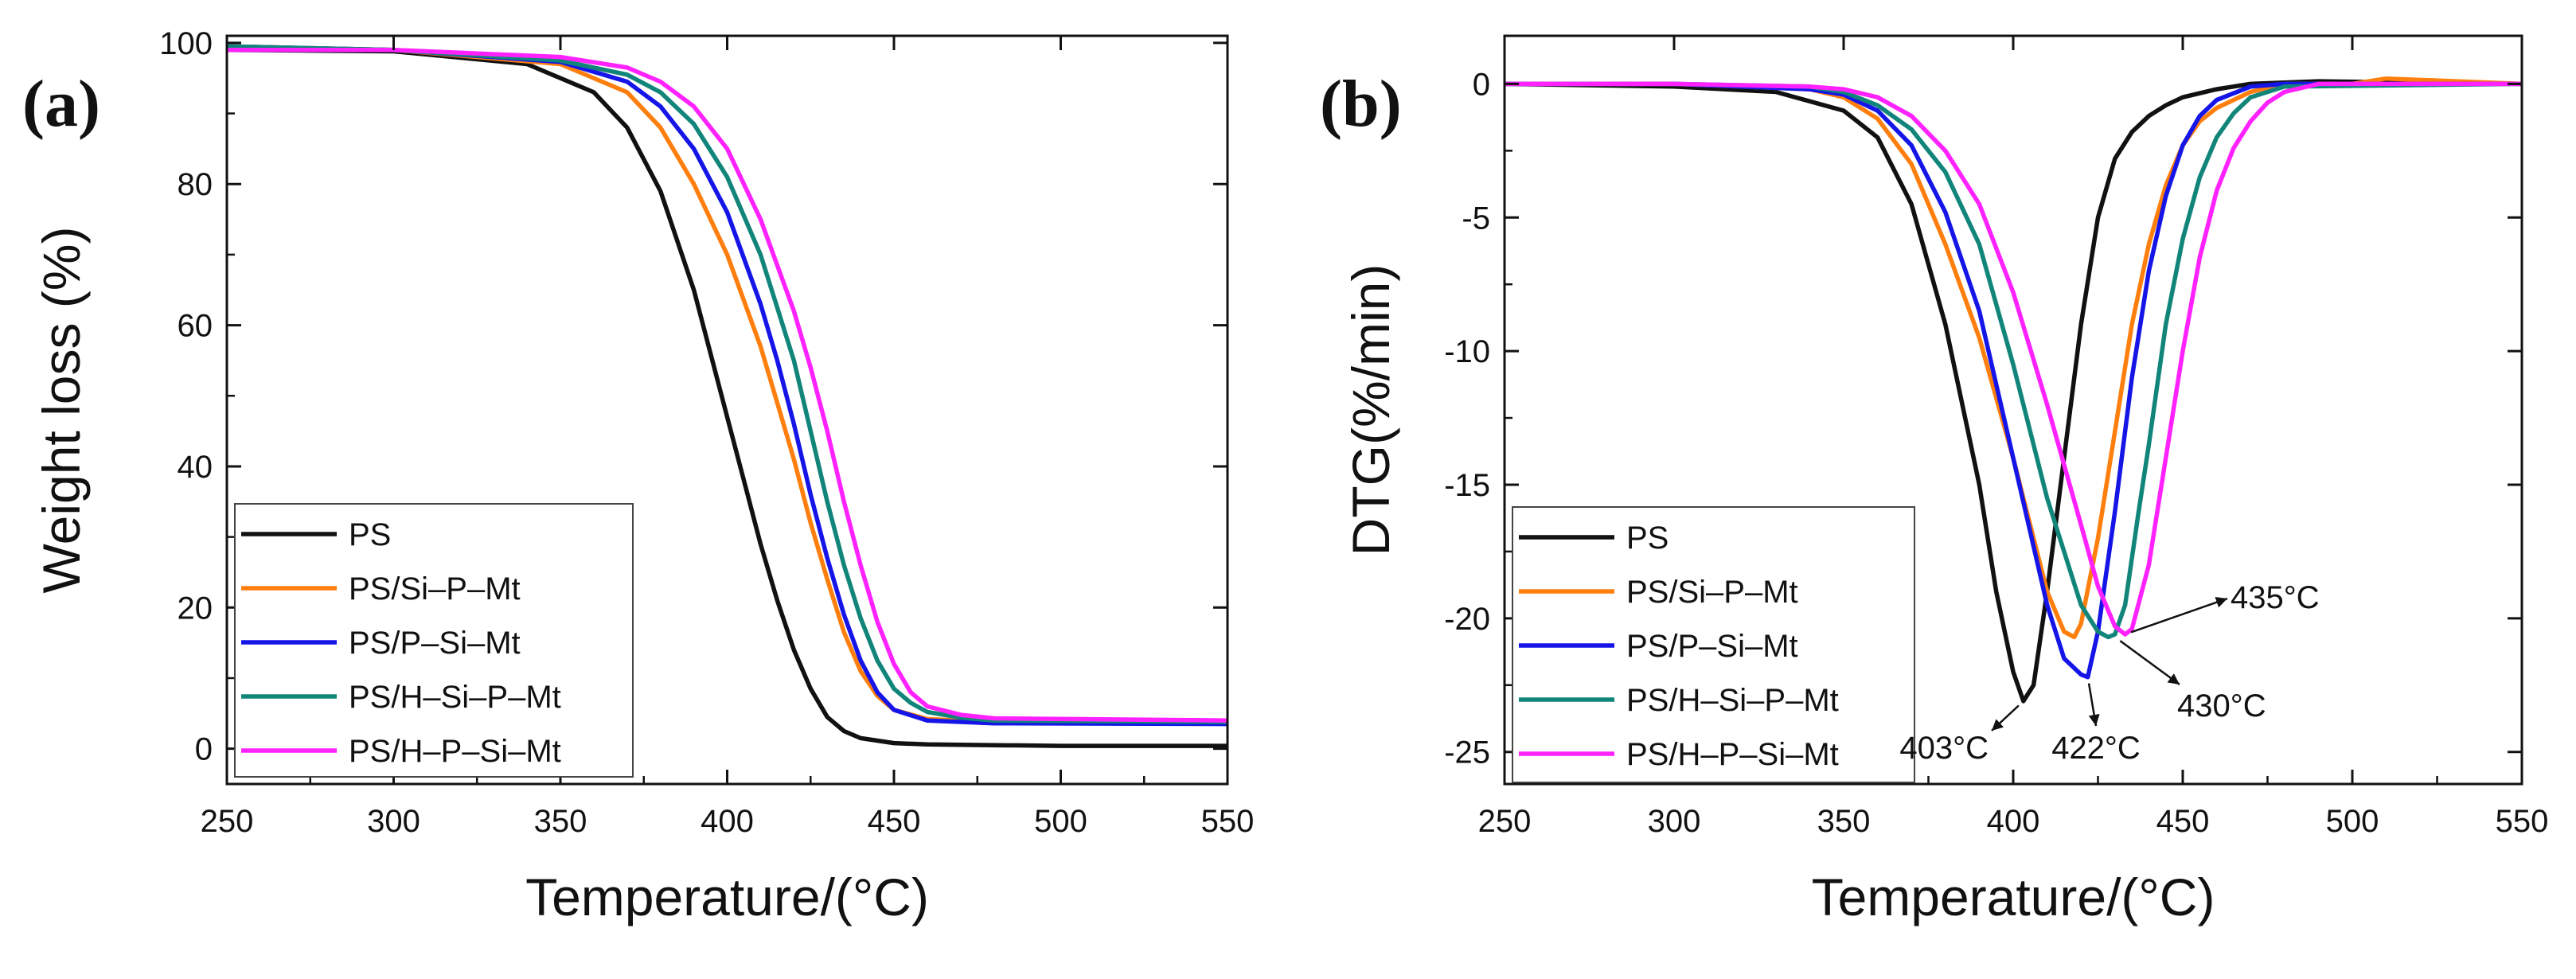  Describe the element at coordinates (2221, 706) in the screenshot. I see `annotation-label: 430°C` at that location.